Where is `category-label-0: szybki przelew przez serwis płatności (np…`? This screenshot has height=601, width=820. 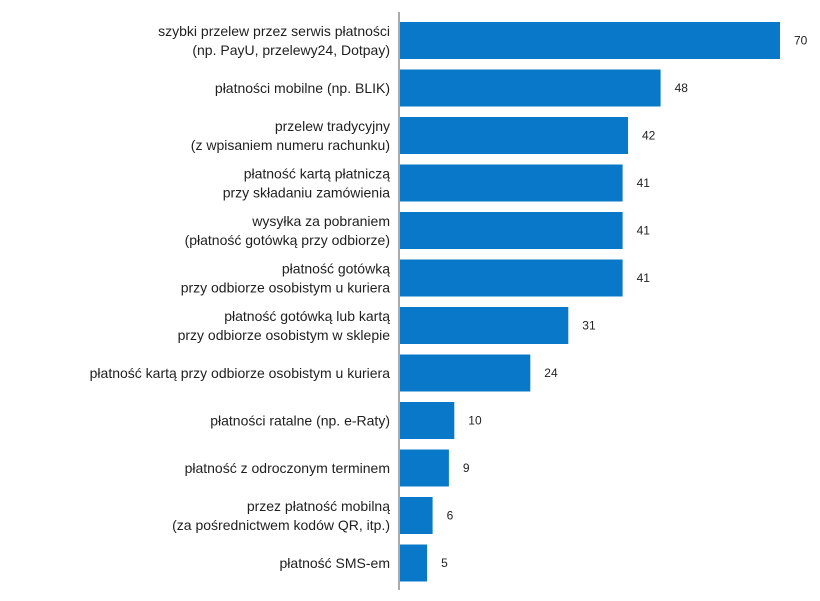
category-label-0: szybki przelew przez serwis płatności (np… is located at coordinates (274, 40).